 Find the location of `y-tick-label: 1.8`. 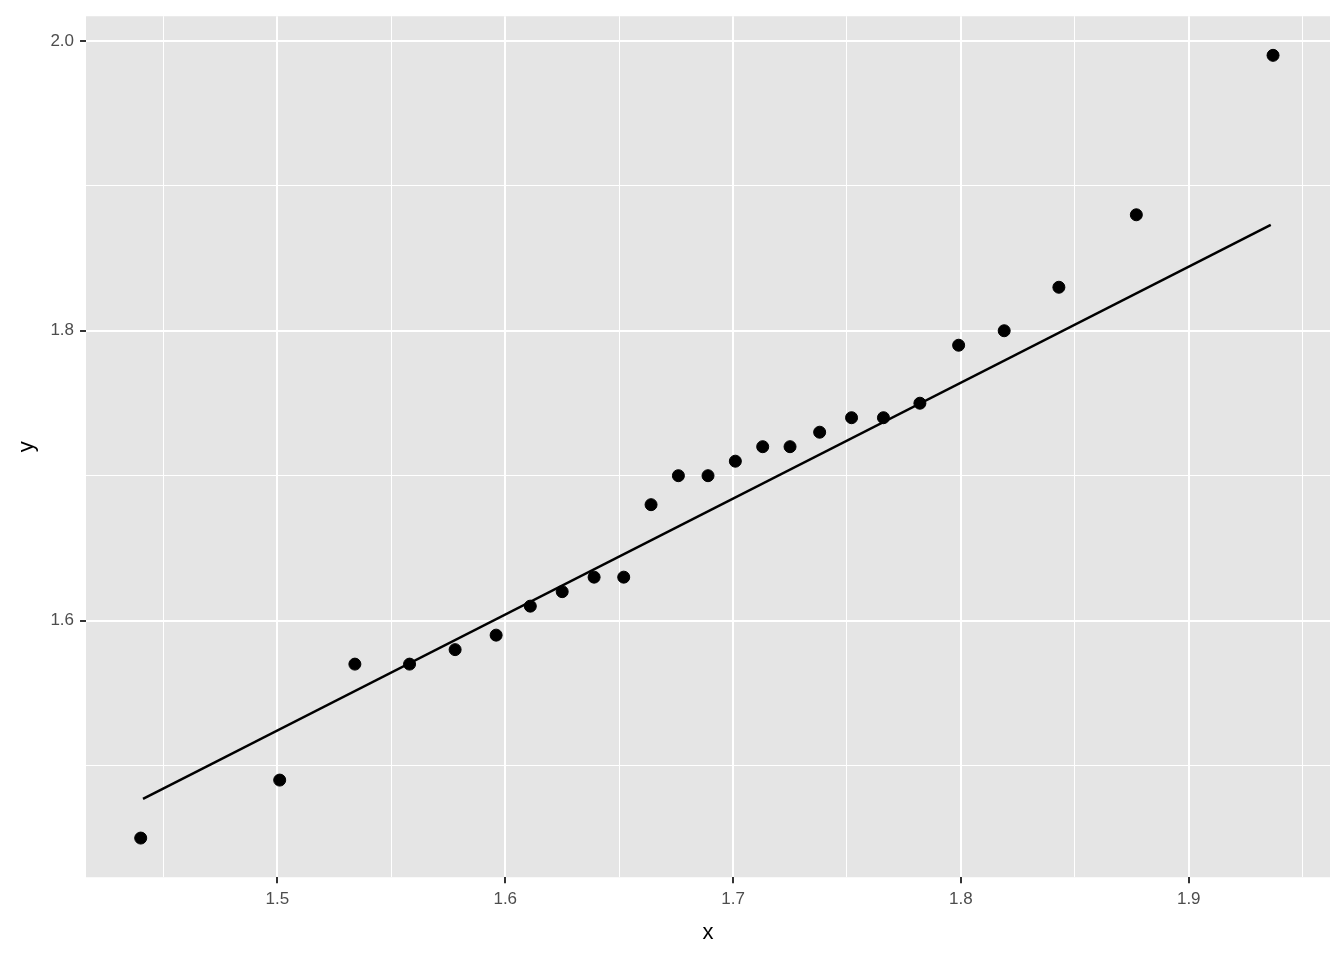

y-tick-label: 1.8 is located at coordinates (62, 330).